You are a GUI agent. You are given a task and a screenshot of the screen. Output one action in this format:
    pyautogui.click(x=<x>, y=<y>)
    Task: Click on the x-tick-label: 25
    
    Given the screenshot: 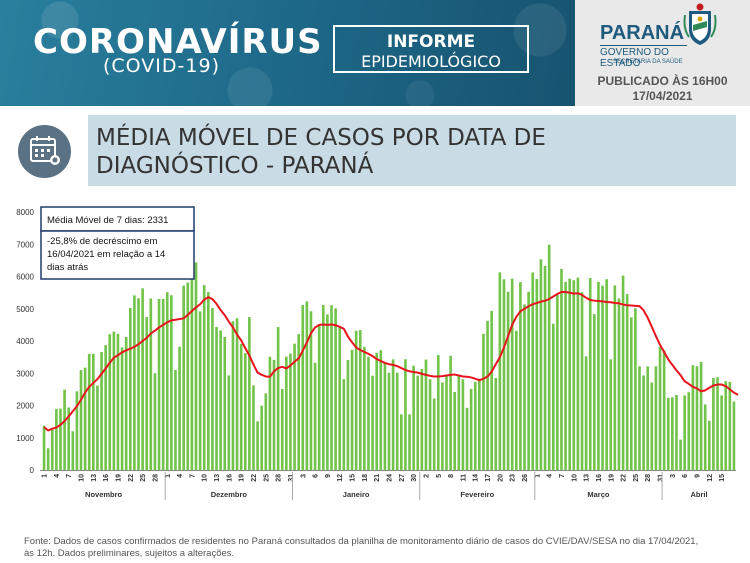 What is the action you would take?
    pyautogui.click(x=266, y=478)
    